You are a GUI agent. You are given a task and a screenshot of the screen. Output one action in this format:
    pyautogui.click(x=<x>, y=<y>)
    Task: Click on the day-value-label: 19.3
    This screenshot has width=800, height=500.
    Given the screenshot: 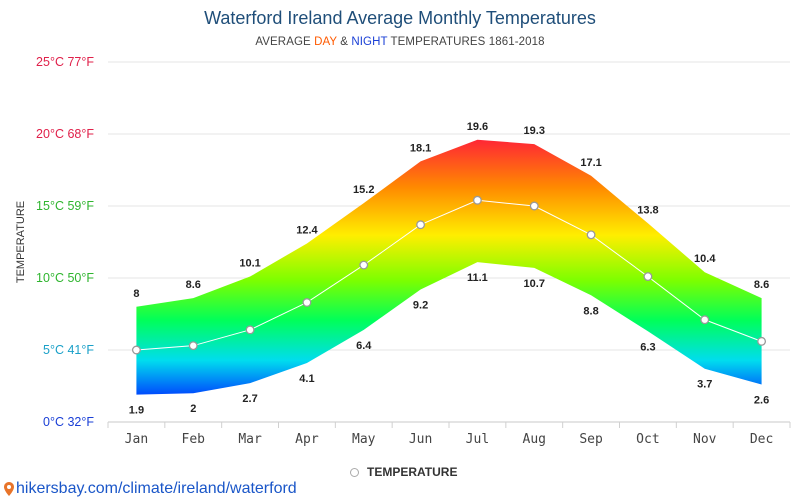 What is the action you would take?
    pyautogui.click(x=534, y=131)
    